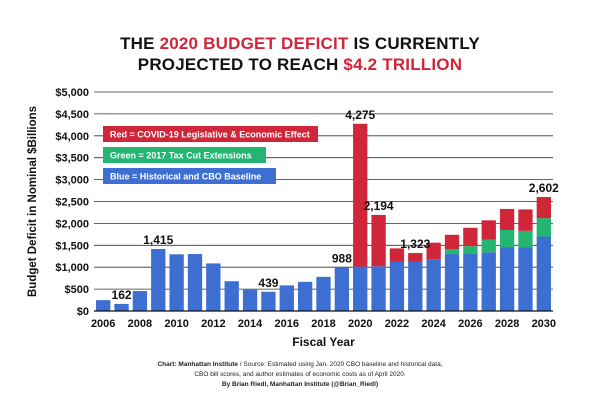 Image resolution: width=600 pixels, height=416 pixels. I want to click on bar-historical-2018, so click(323, 293).